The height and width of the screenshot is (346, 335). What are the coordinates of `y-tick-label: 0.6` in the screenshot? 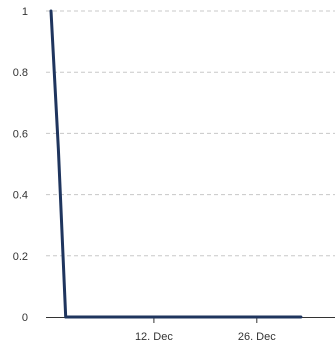 It's located at (20, 134).